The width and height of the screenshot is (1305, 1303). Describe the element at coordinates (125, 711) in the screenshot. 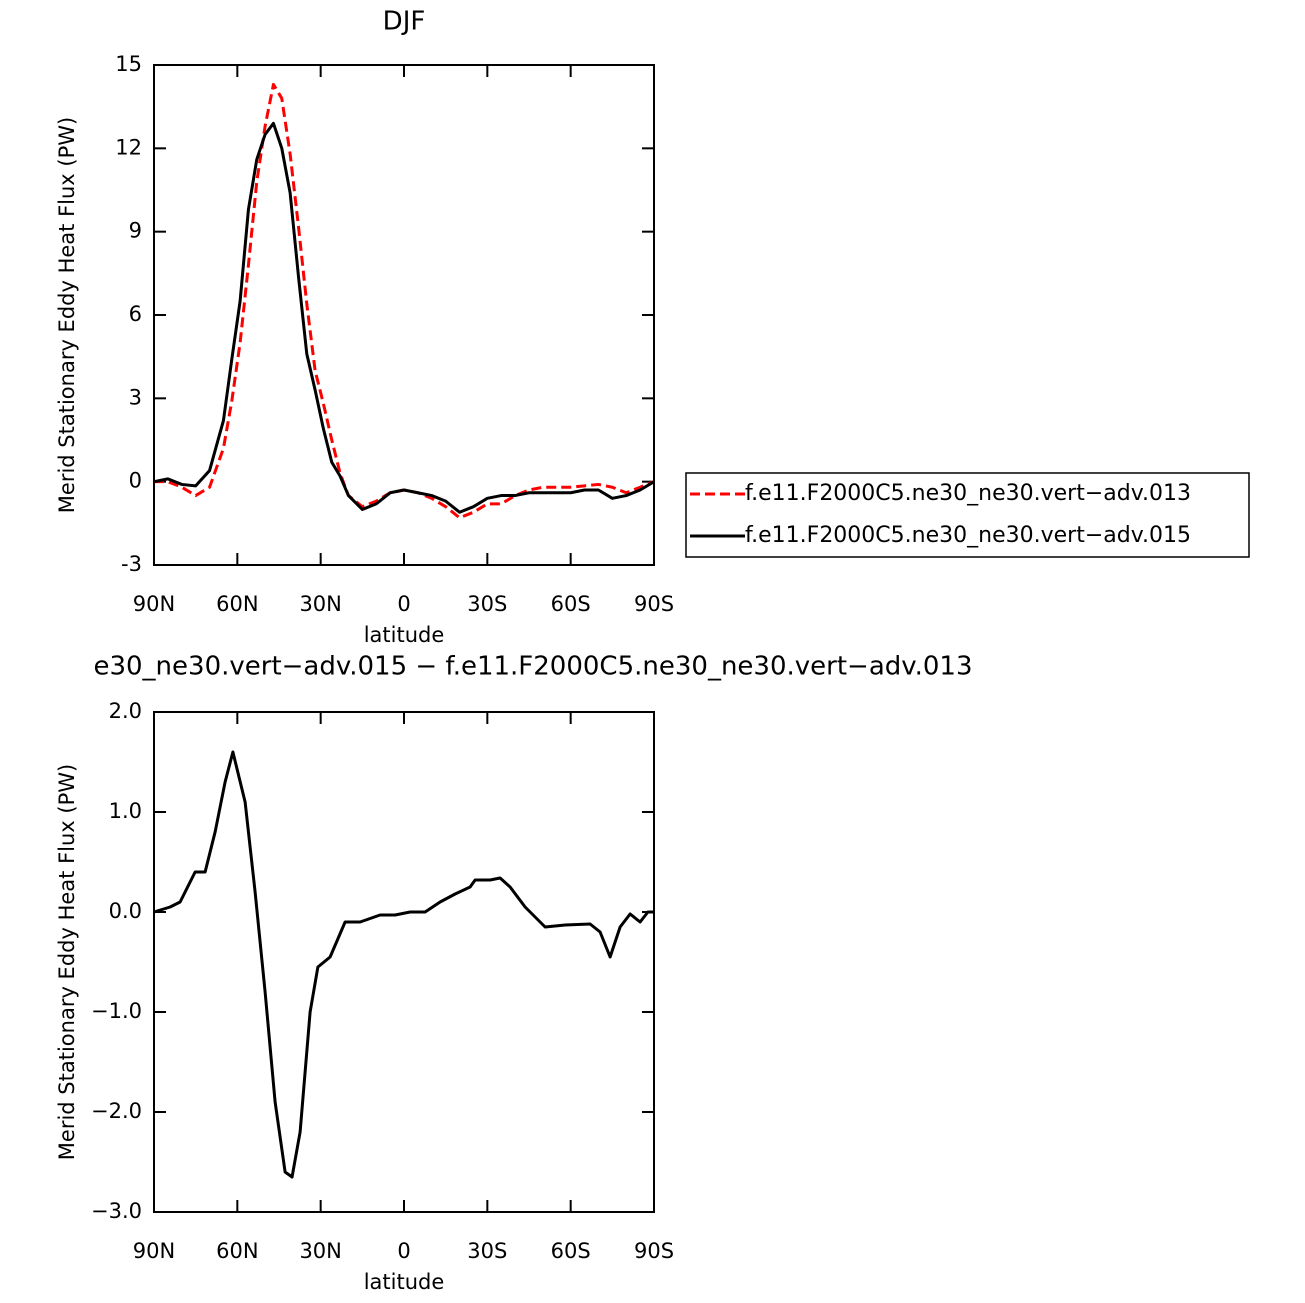

I see `y-tick-label: 2.0` at that location.